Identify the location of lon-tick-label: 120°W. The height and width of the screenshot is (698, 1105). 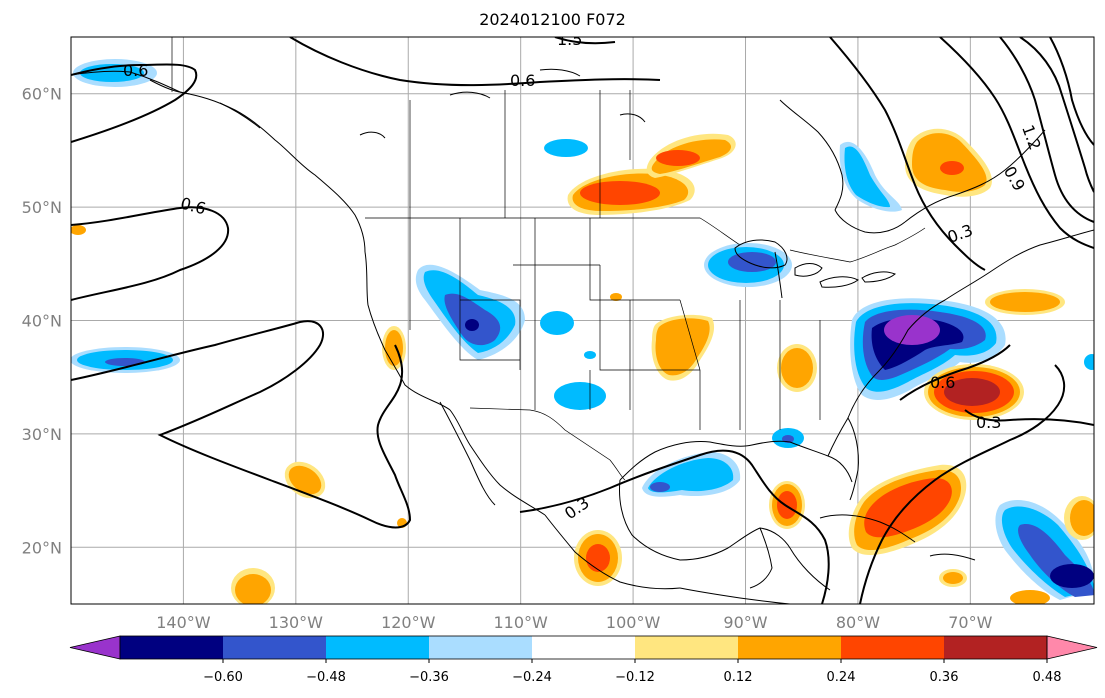
(408, 622).